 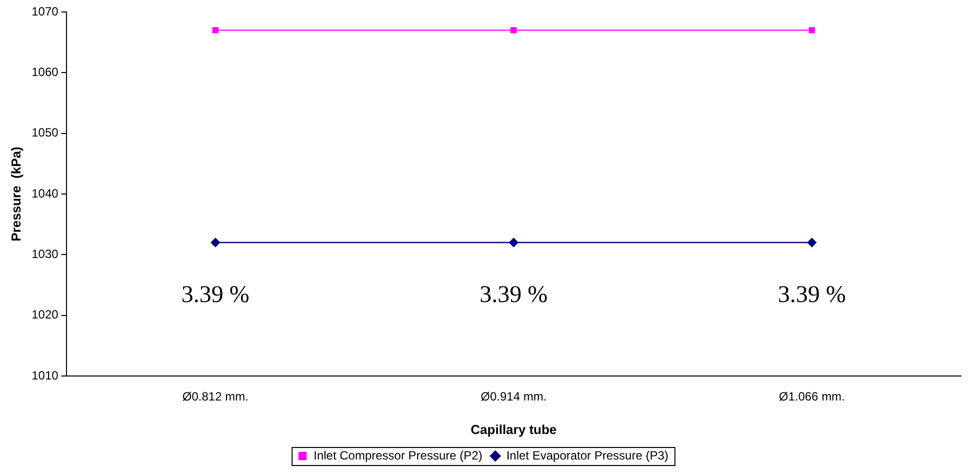 What do you see at coordinates (215, 397) in the screenshot?
I see `x-tick-label: Ø0.812 mm.` at bounding box center [215, 397].